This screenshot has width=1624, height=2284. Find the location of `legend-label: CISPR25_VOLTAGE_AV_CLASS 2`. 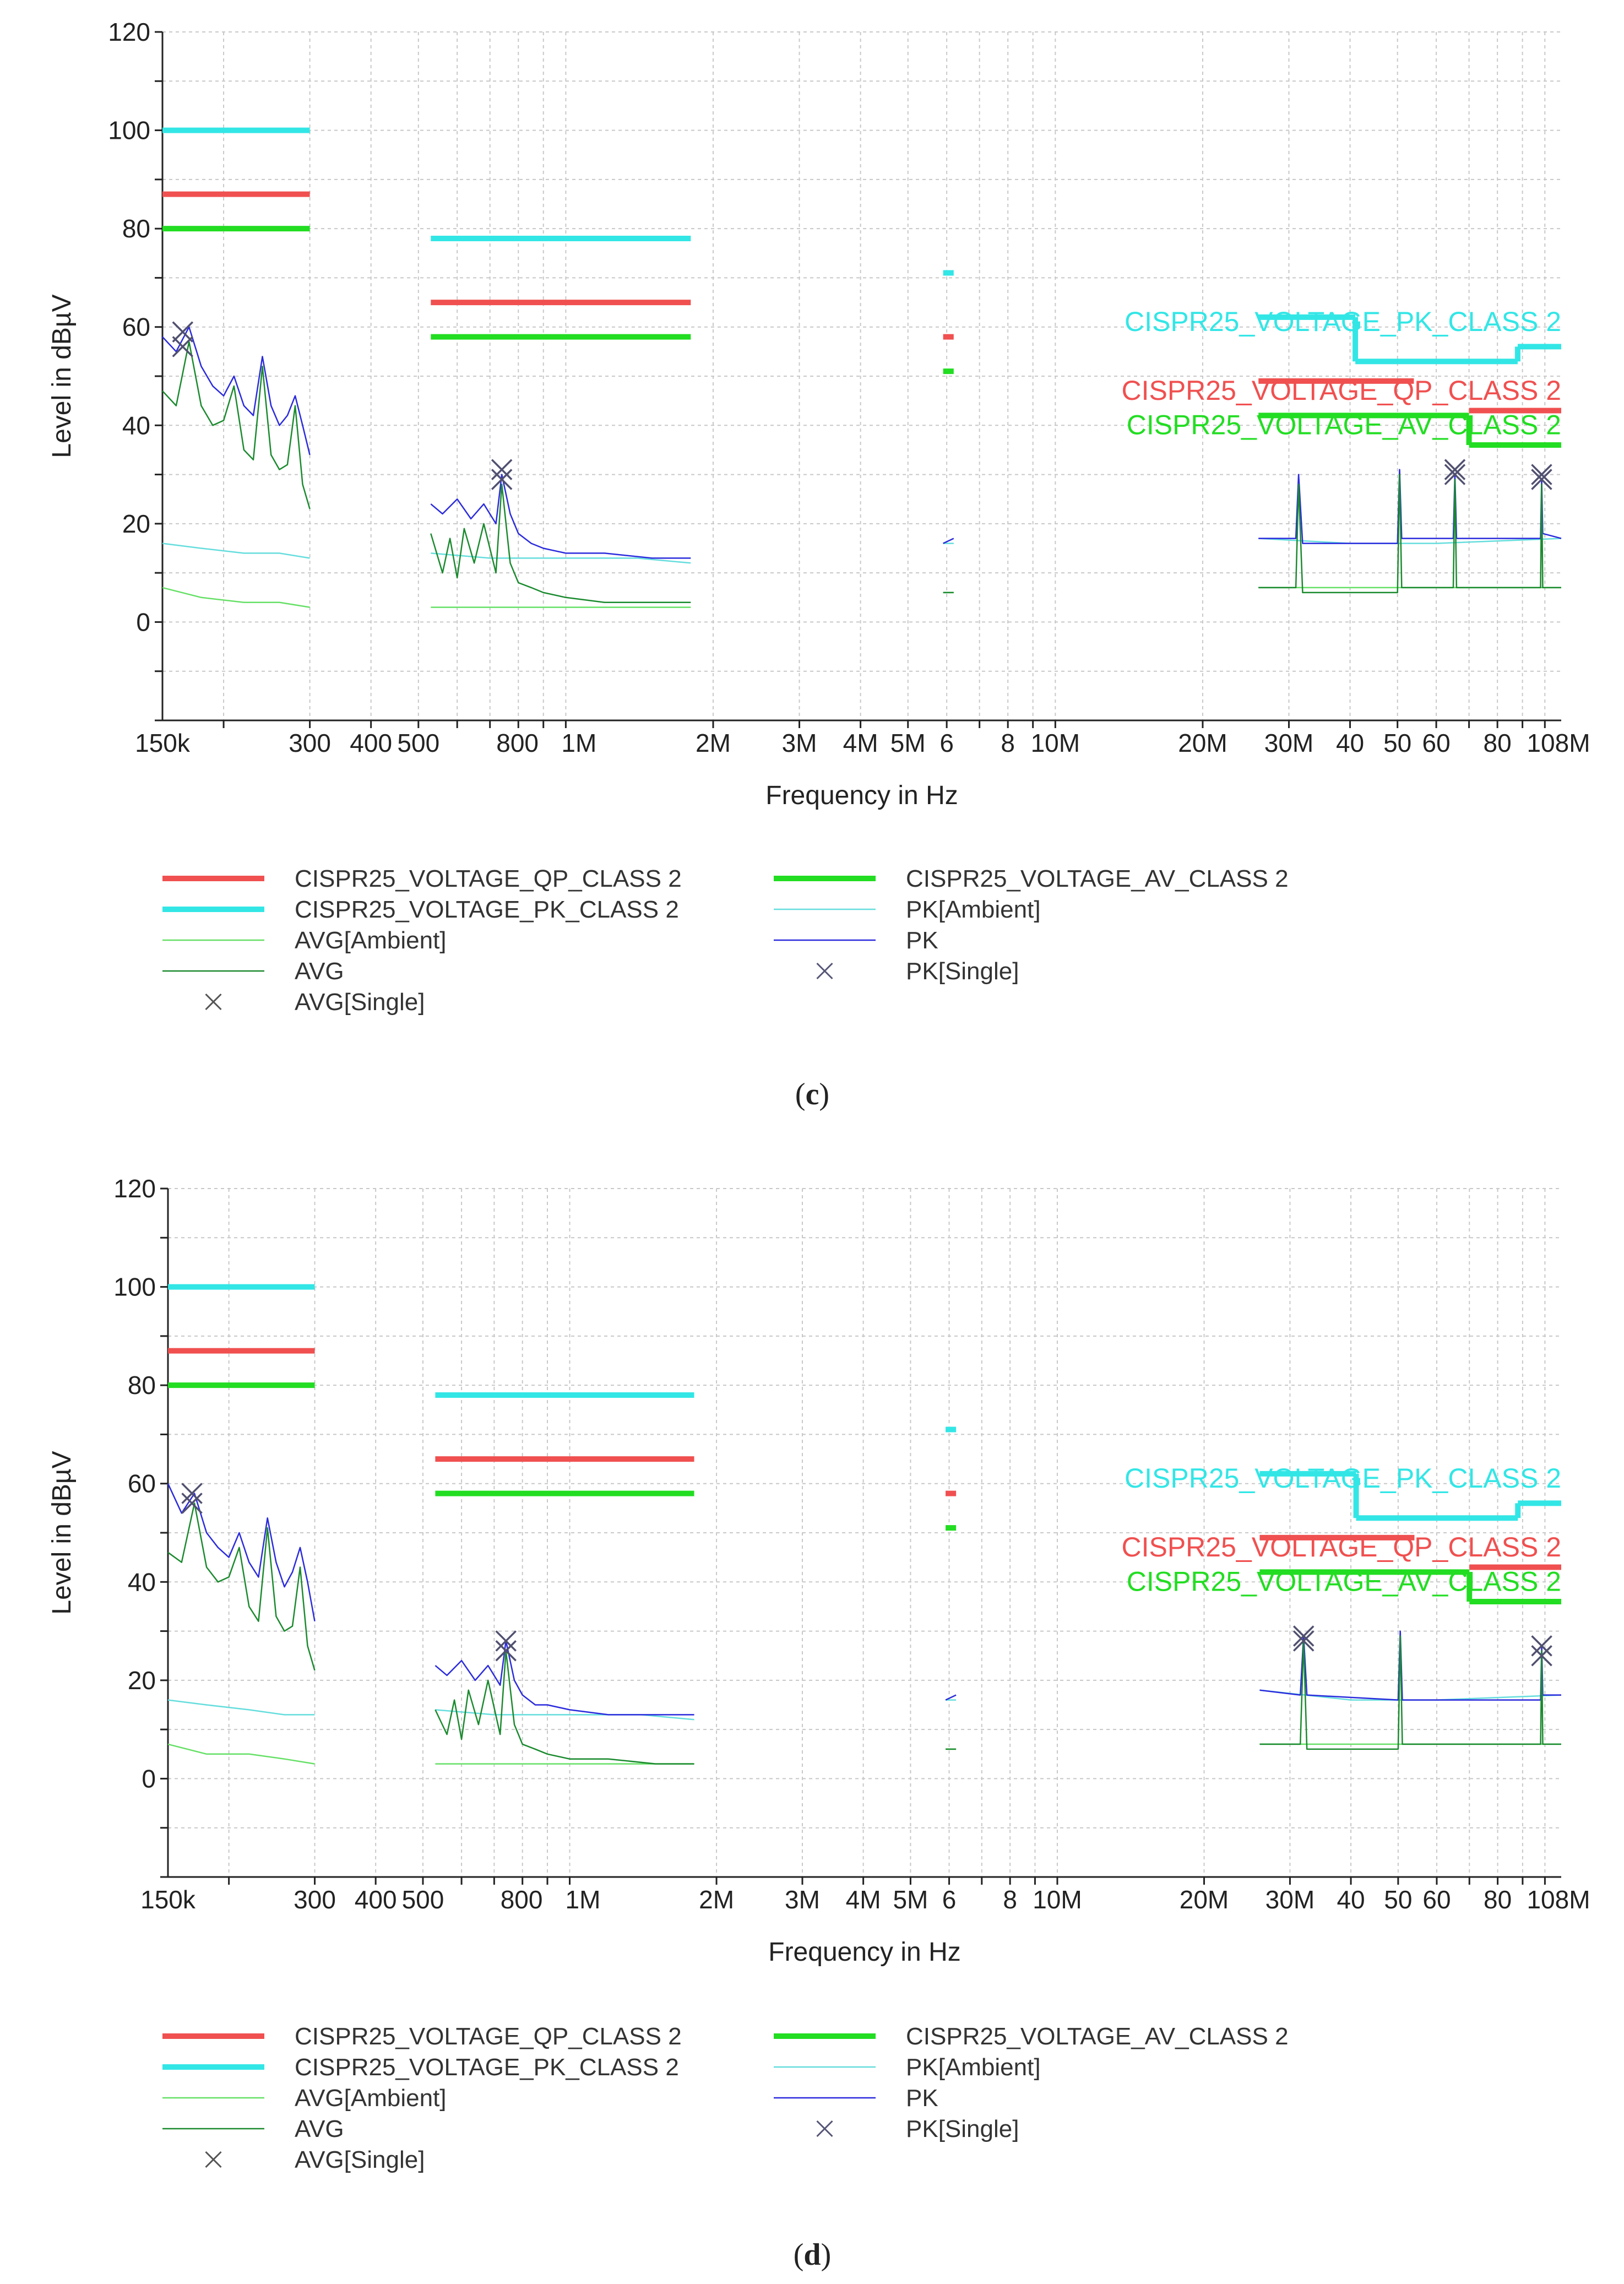

legend-label: CISPR25_VOLTAGE_AV_CLASS 2 is located at coordinates (1097, 878).